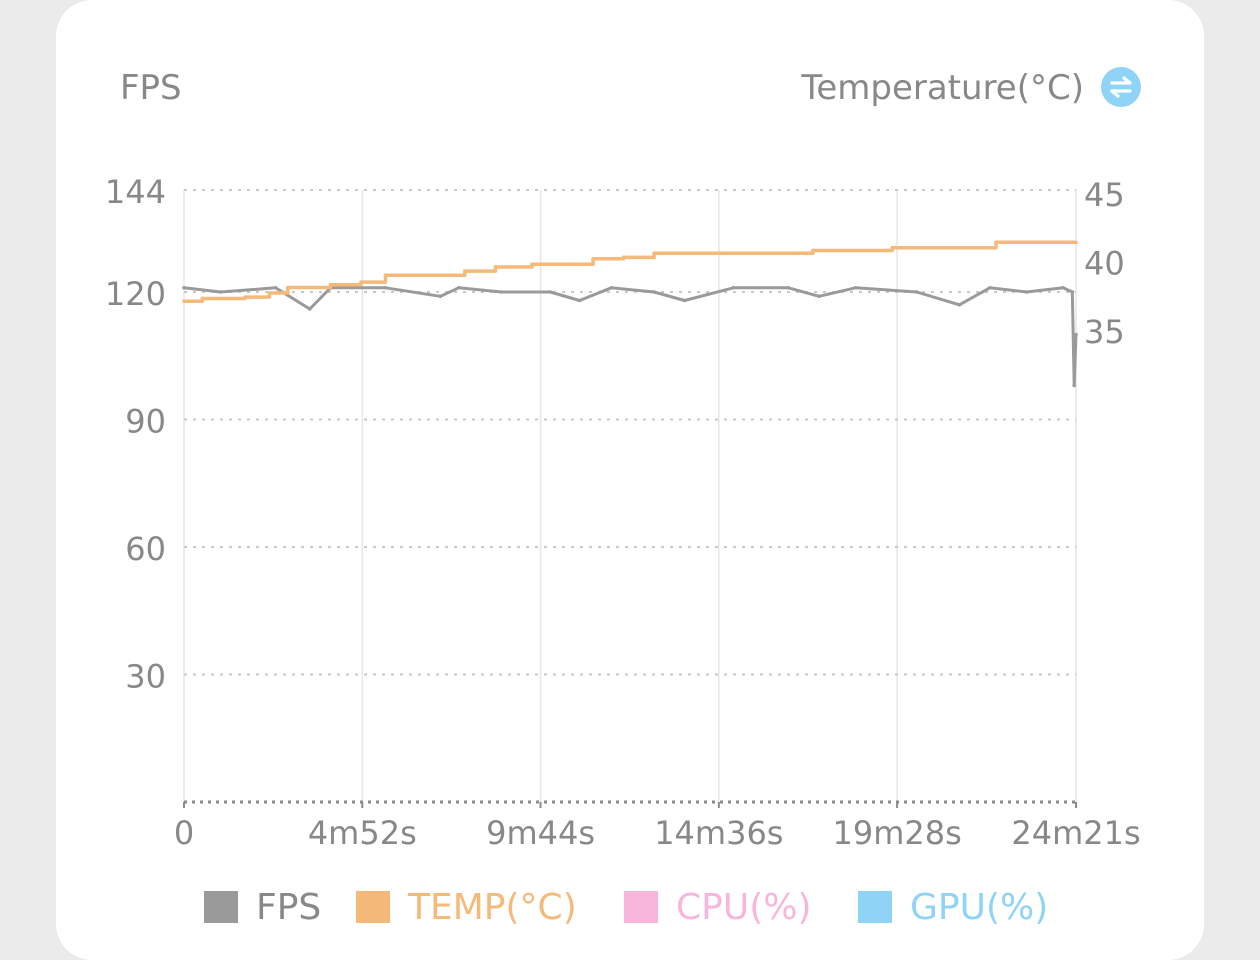 This screenshot has height=960, width=1260. I want to click on chart-legend: FPS TEMP(°C) CPU(%) GPU(%), so click(630, 907).